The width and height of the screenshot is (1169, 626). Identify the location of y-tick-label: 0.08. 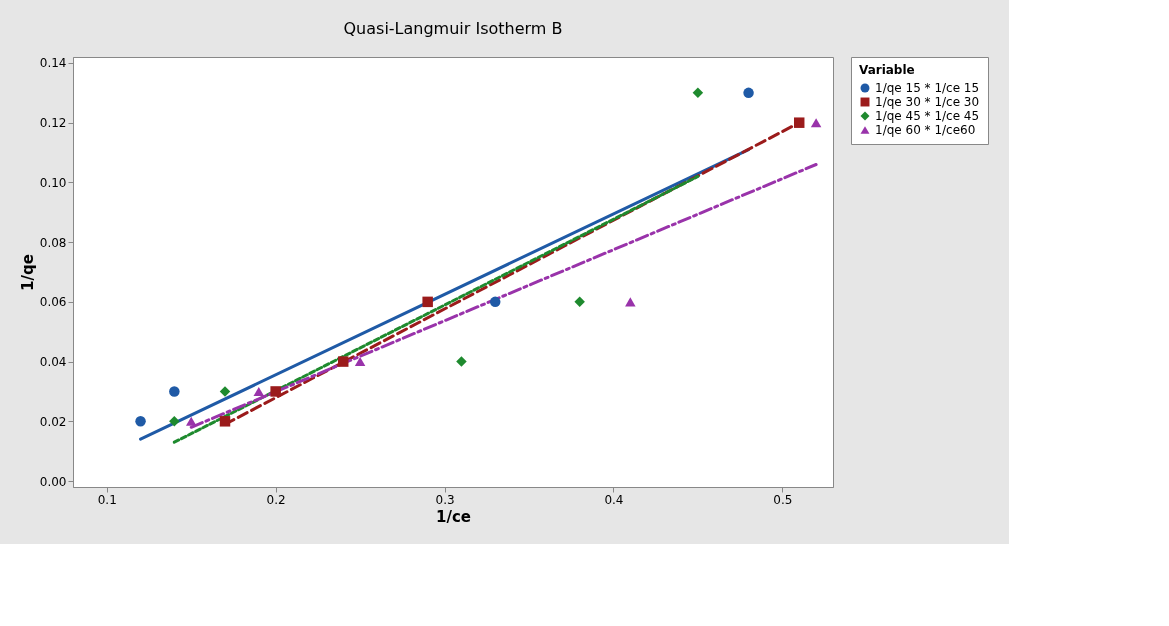
(53, 242).